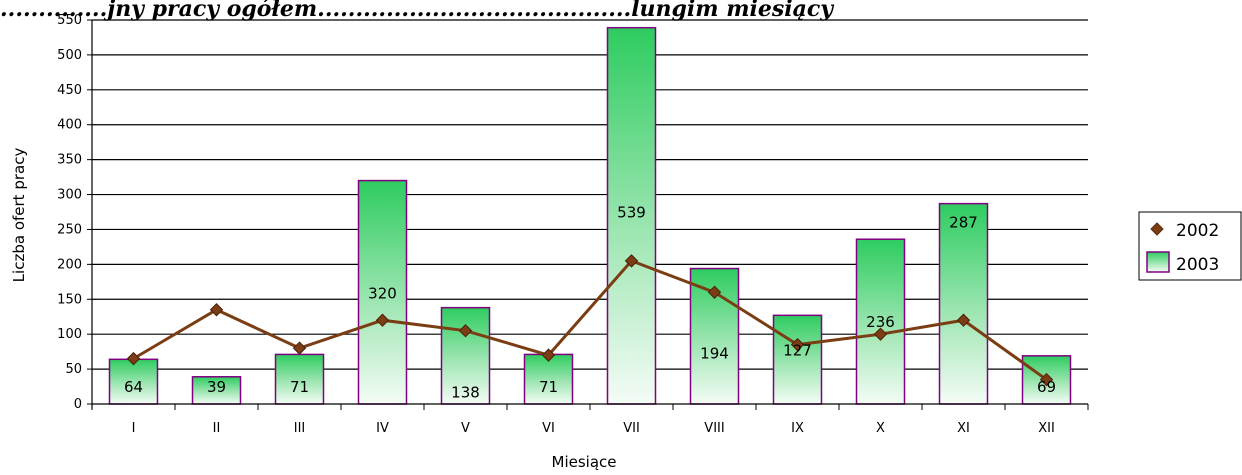 This screenshot has width=1242, height=475. Describe the element at coordinates (1046, 428) in the screenshot. I see `x-tick-label: XII` at that location.